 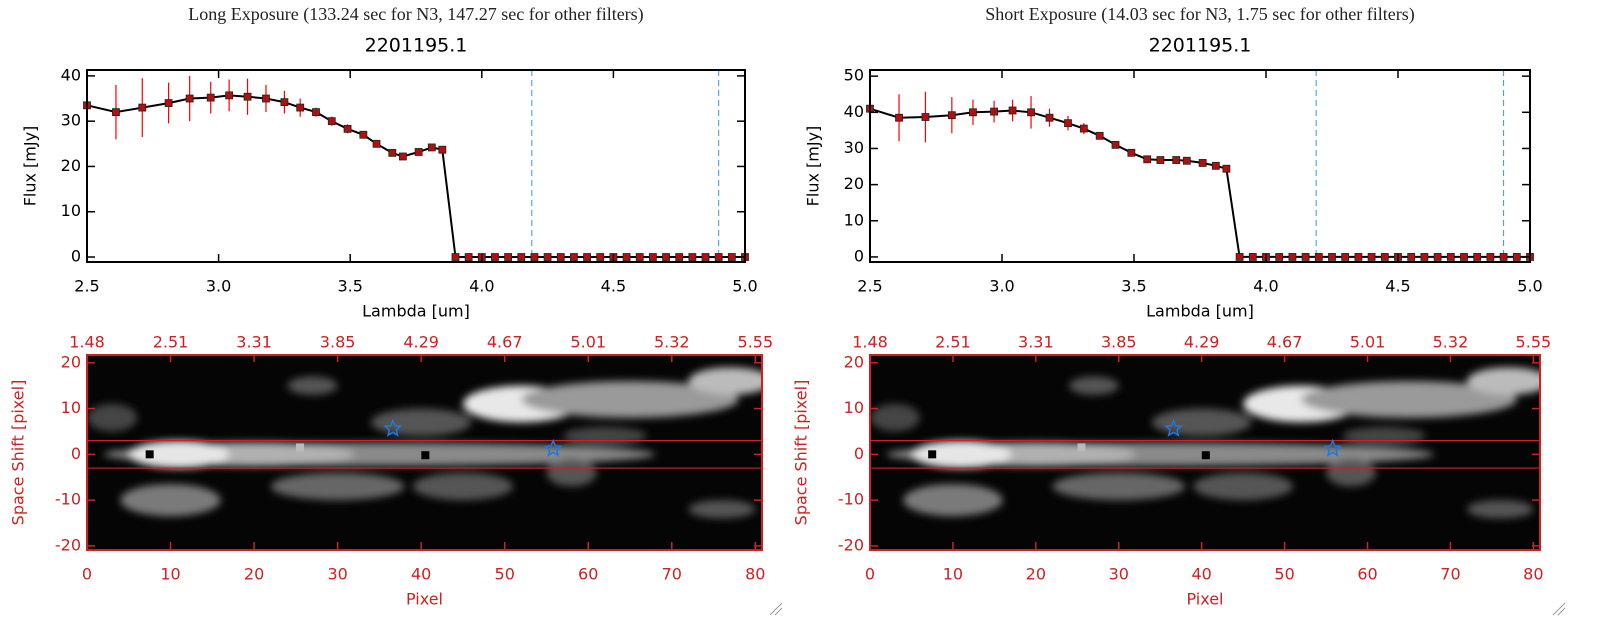 I want to click on x-axis-label: Pixel, so click(x=1204, y=599).